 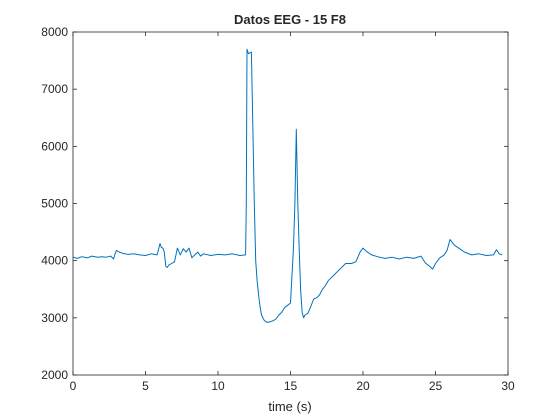 I want to click on x-tick-label: 15, so click(x=291, y=386).